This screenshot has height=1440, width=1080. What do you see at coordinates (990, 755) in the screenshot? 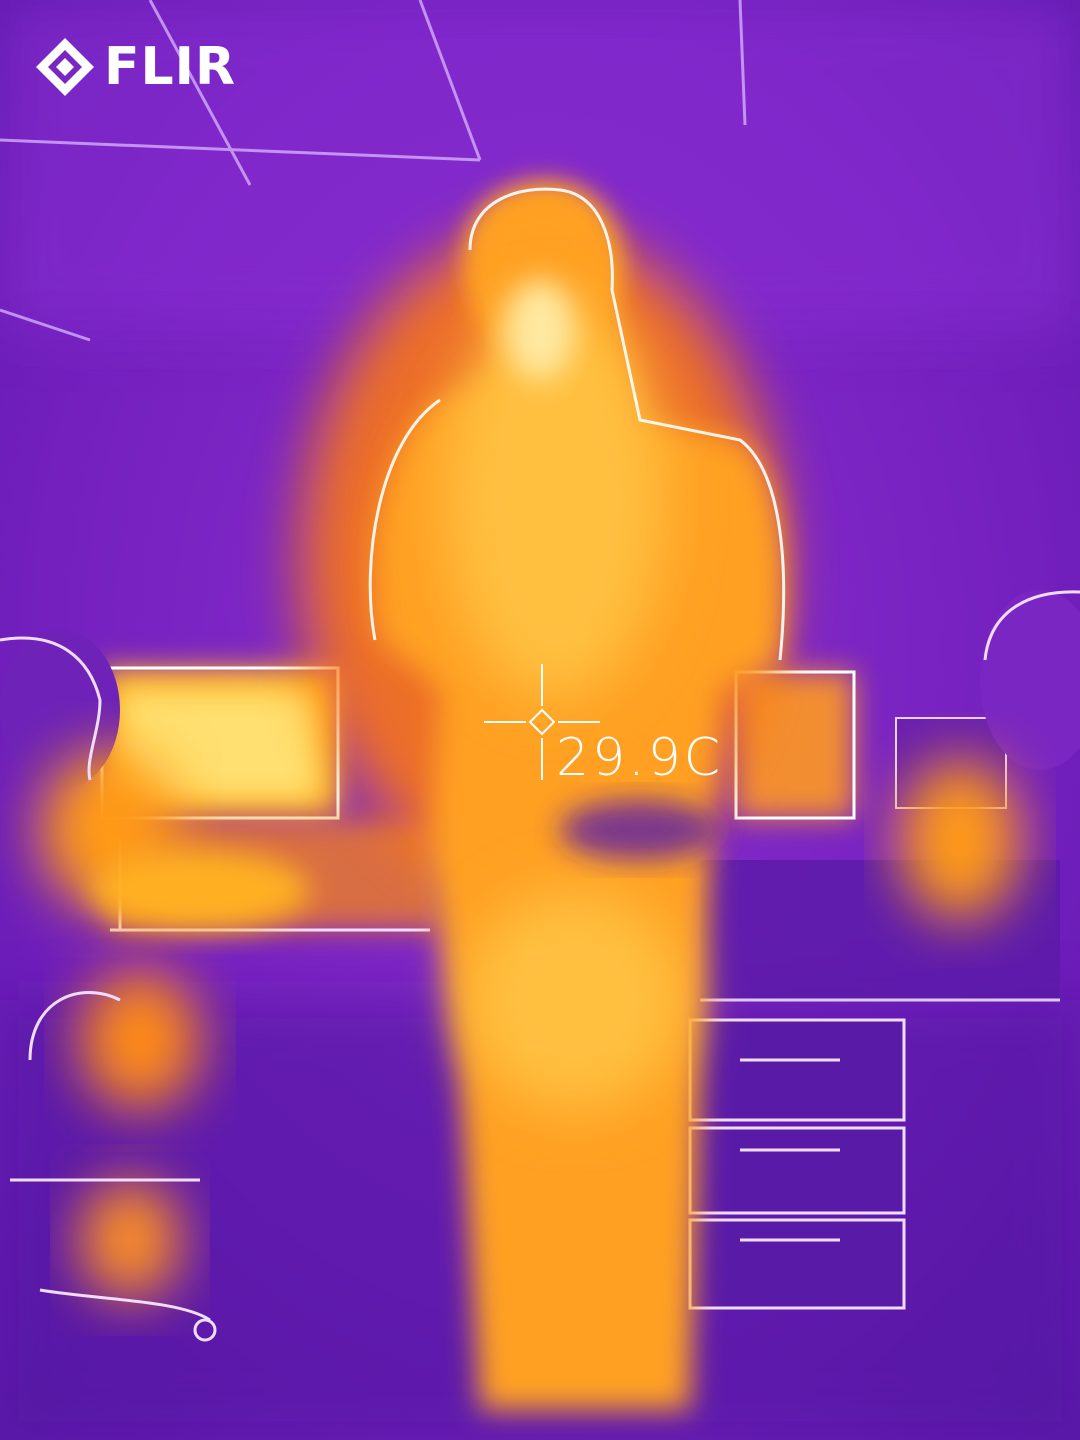
I see `right-seated-person` at bounding box center [990, 755].